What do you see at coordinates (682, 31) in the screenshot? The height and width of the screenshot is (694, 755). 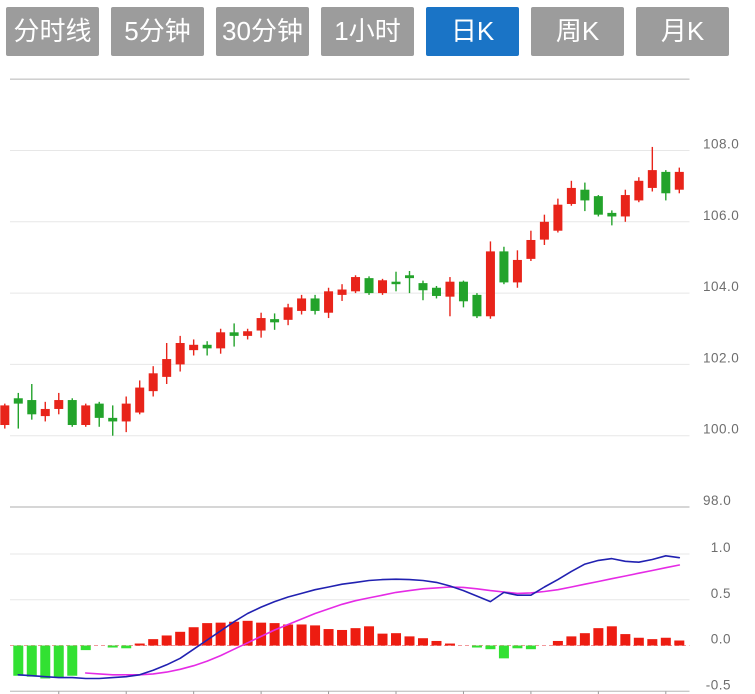 I see `timeframe-button-monthly-k: 月K` at bounding box center [682, 31].